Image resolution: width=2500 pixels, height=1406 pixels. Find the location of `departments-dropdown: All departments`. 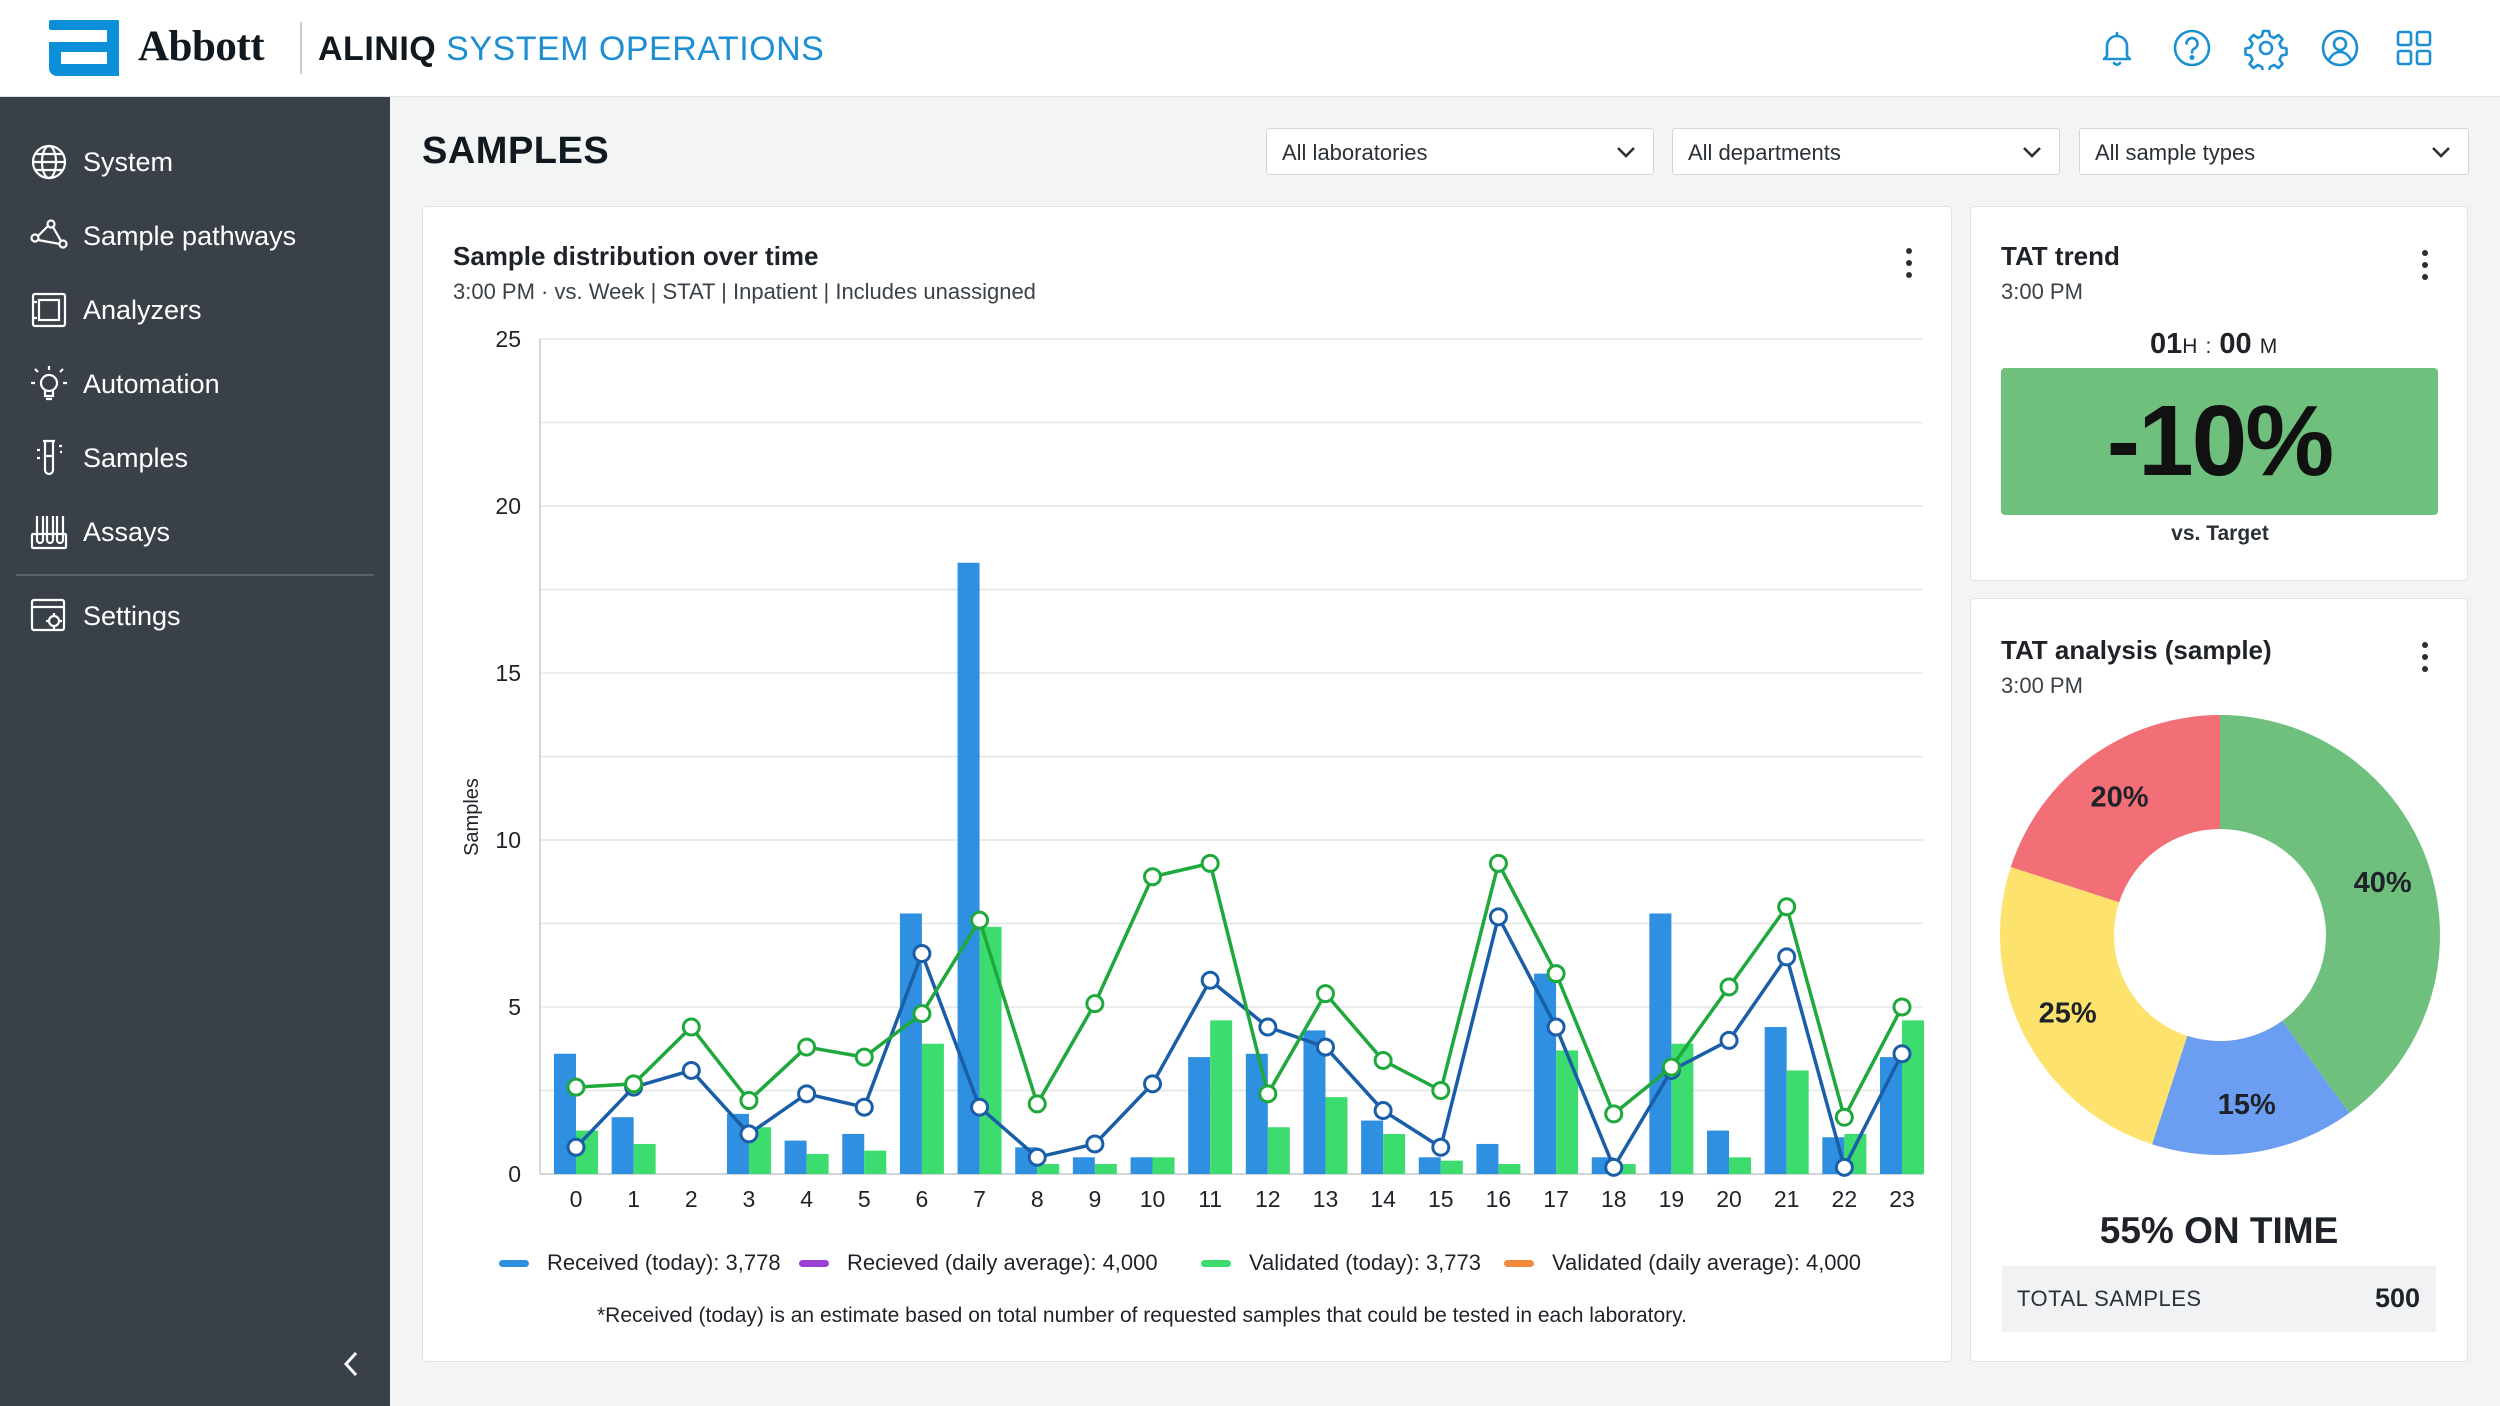

departments-dropdown: All departments is located at coordinates (1866, 151).